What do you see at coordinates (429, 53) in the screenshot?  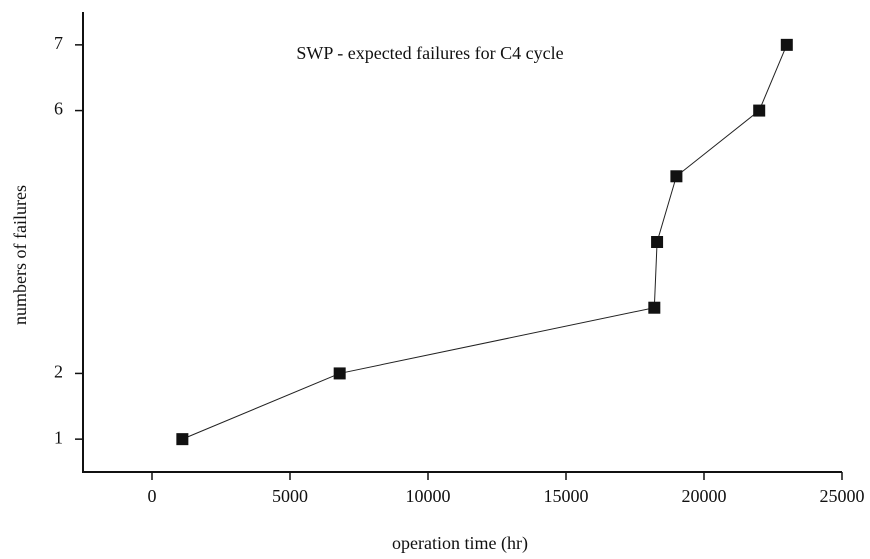 I see `chart-title: SWP - expected failures for C4 cycle` at bounding box center [429, 53].